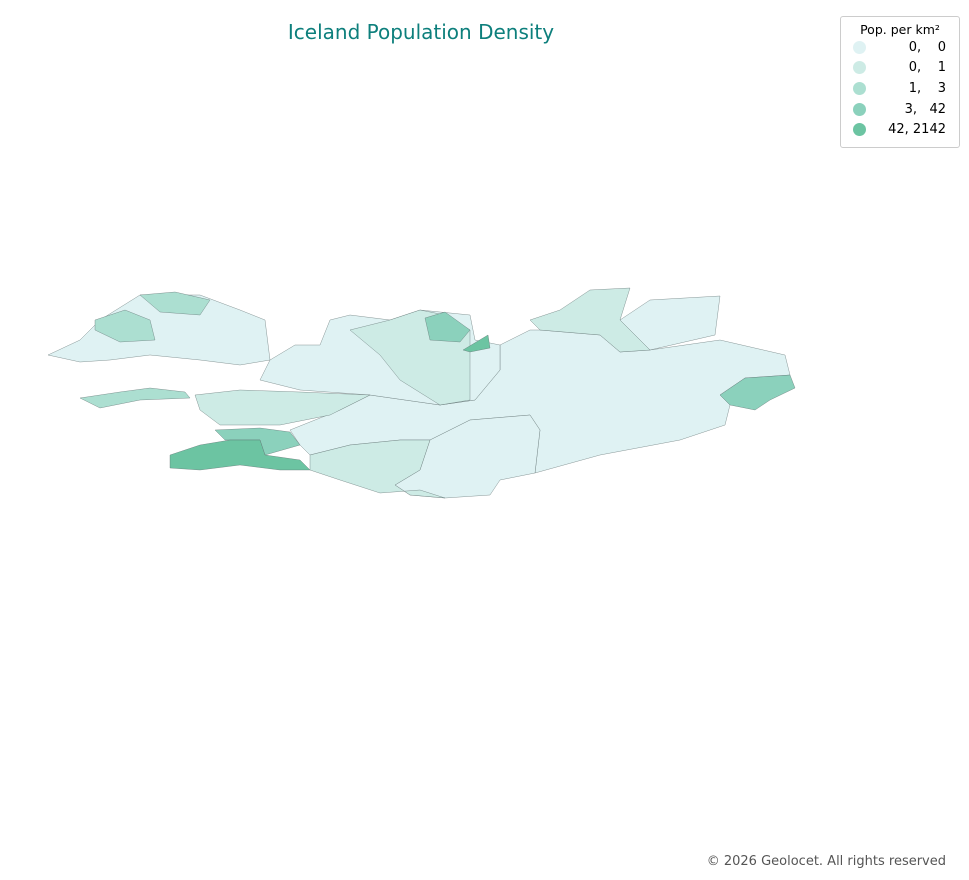  Describe the element at coordinates (421, 32) in the screenshot. I see `map-title: Iceland Population Density` at that location.